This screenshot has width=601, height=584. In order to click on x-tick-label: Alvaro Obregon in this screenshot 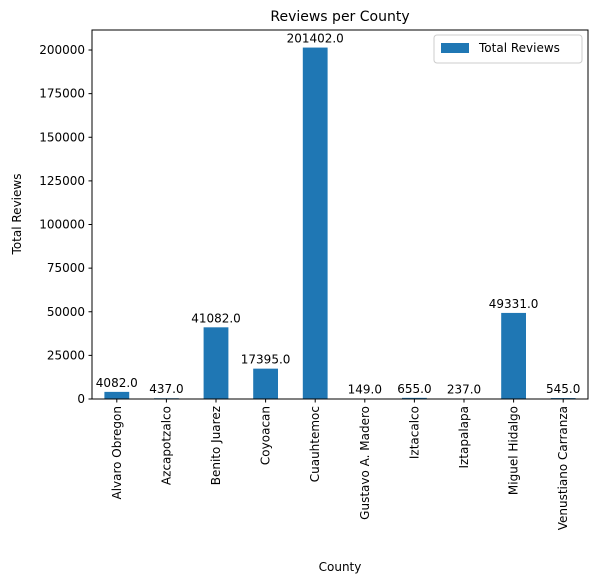, I will do `click(117, 453)`.